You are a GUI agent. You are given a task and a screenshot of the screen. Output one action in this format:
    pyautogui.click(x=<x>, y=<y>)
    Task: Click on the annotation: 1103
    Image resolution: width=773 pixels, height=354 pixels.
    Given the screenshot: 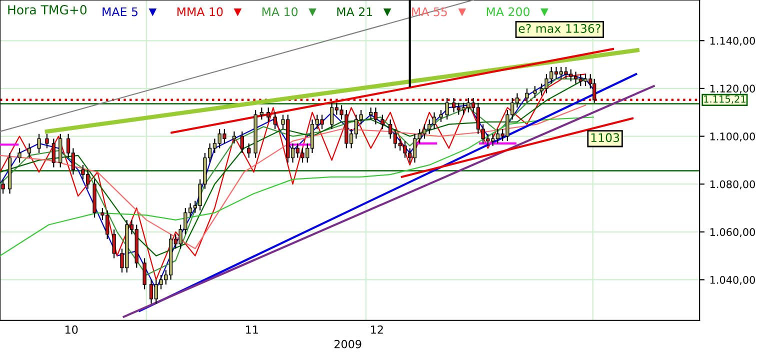 What is the action you would take?
    pyautogui.click(x=605, y=137)
    